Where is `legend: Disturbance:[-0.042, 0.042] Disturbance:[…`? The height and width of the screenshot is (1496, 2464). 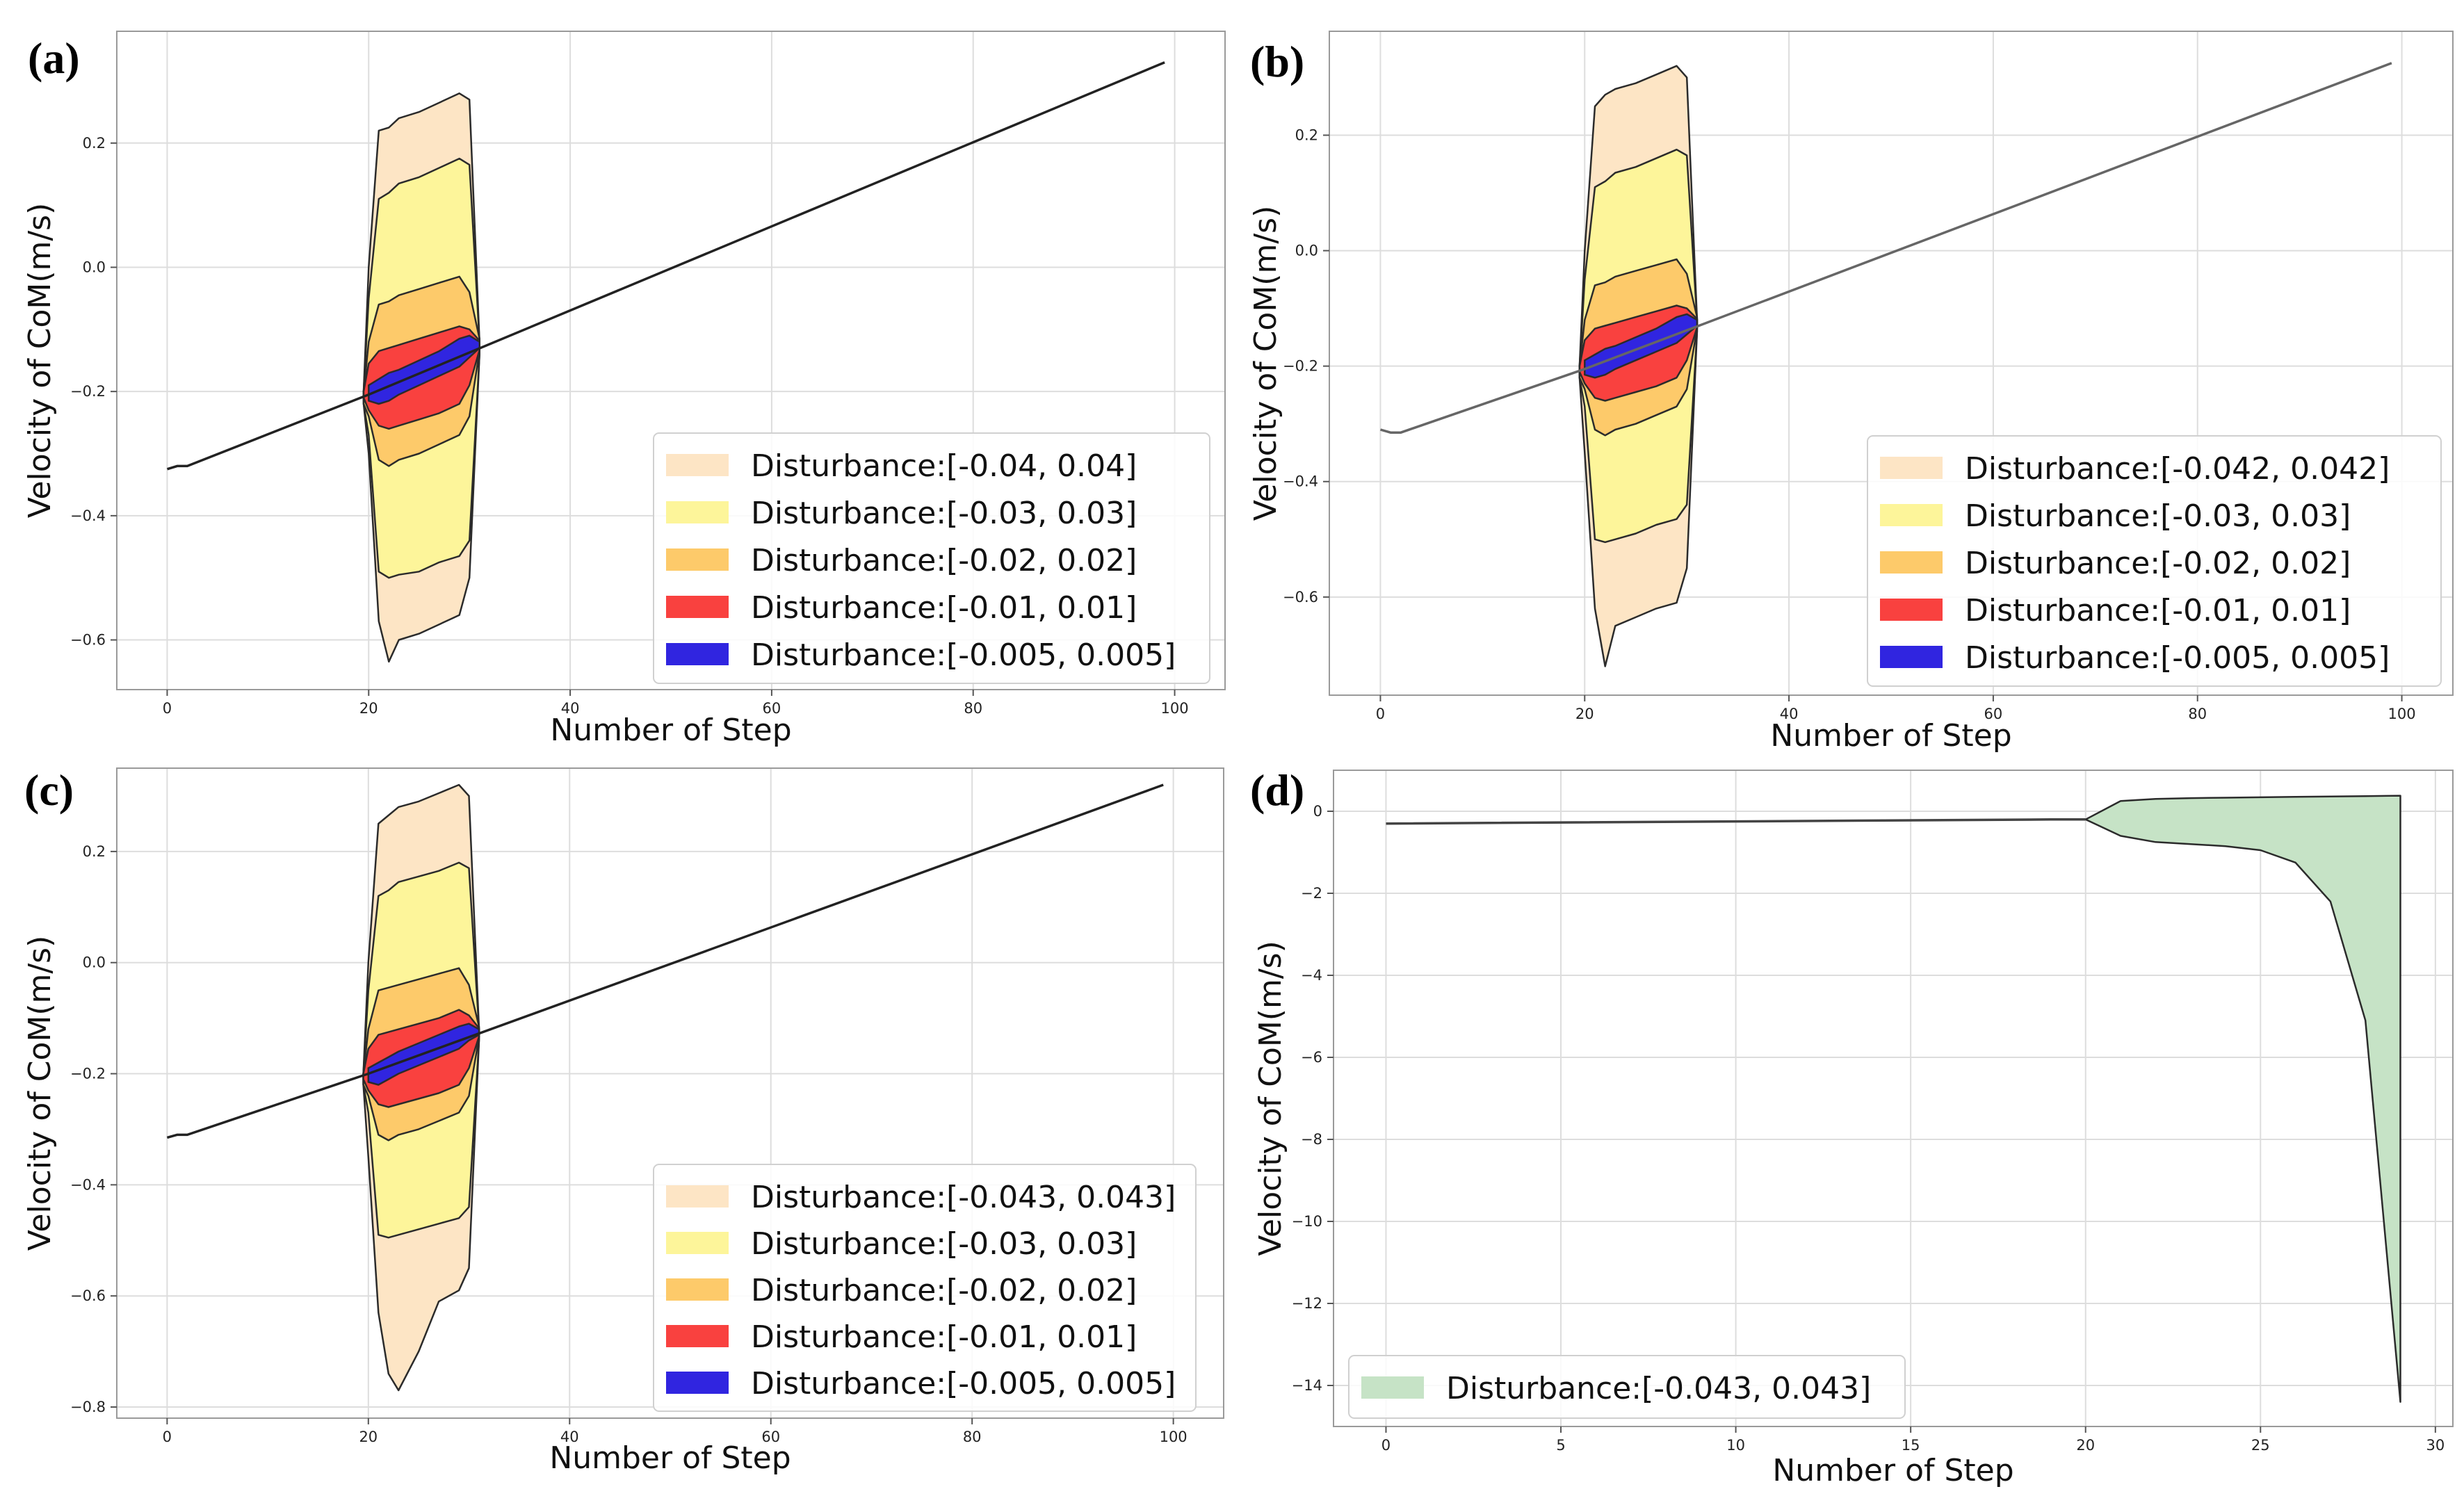
legend: Disturbance:[-0.042, 0.042] Disturbance:[… is located at coordinates (2154, 561).